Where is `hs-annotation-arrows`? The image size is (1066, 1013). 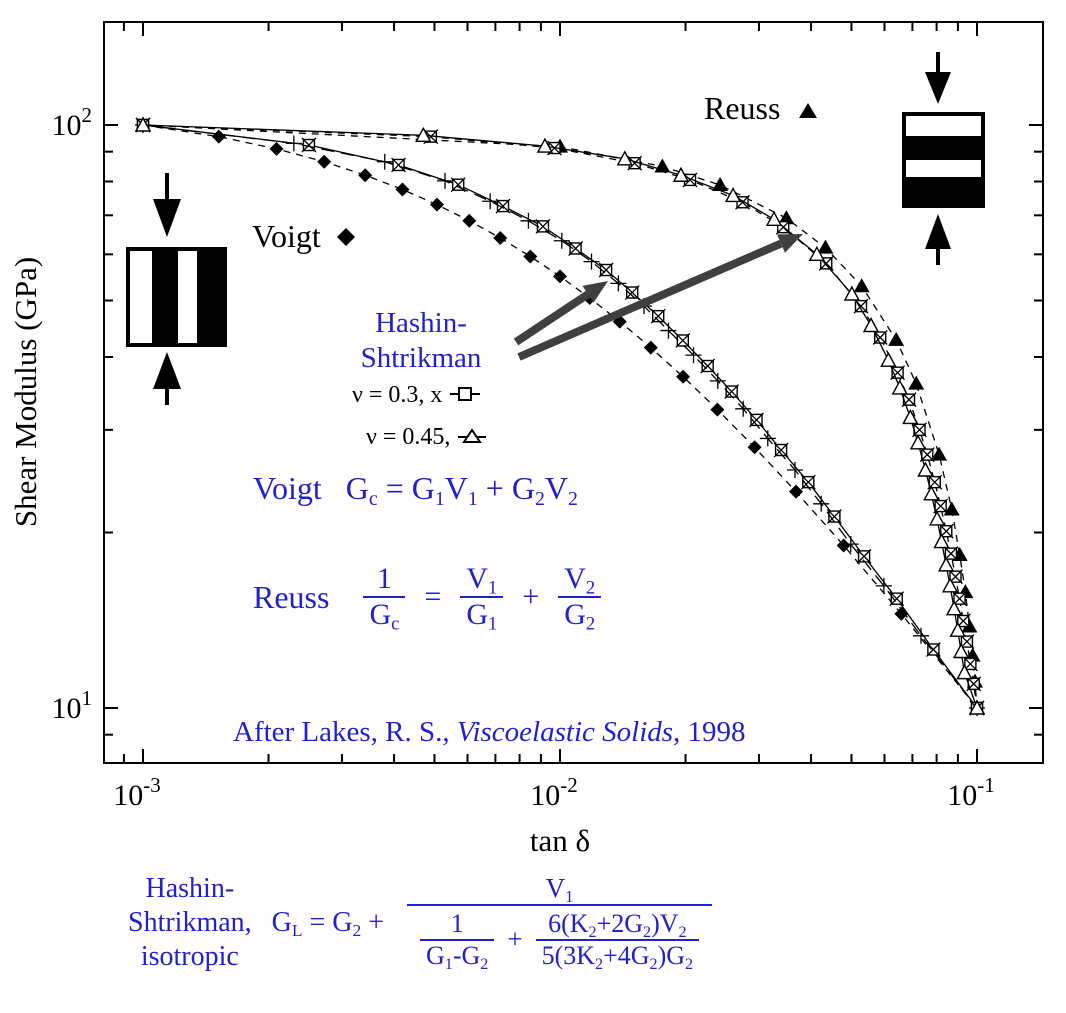 hs-annotation-arrows is located at coordinates (658, 297).